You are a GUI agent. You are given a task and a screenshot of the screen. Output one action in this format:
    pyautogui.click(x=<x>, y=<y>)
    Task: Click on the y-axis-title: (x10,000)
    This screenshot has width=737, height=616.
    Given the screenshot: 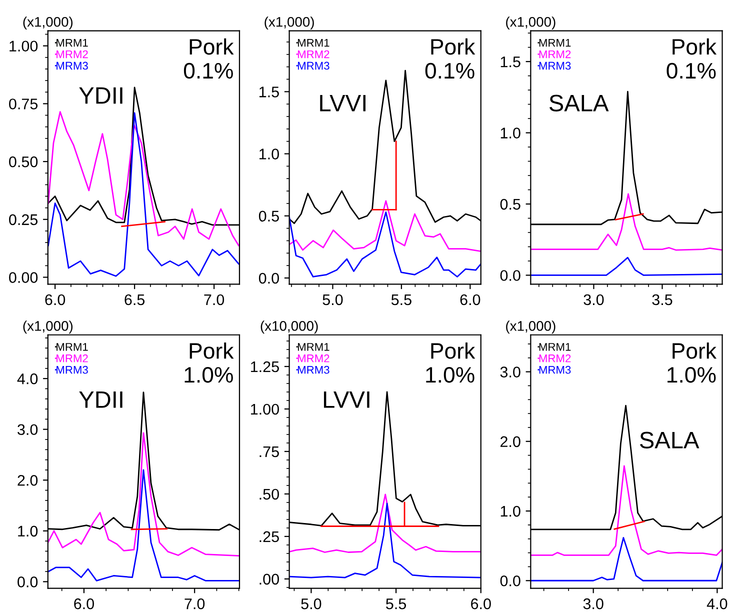 What is the action you would take?
    pyautogui.click(x=289, y=327)
    